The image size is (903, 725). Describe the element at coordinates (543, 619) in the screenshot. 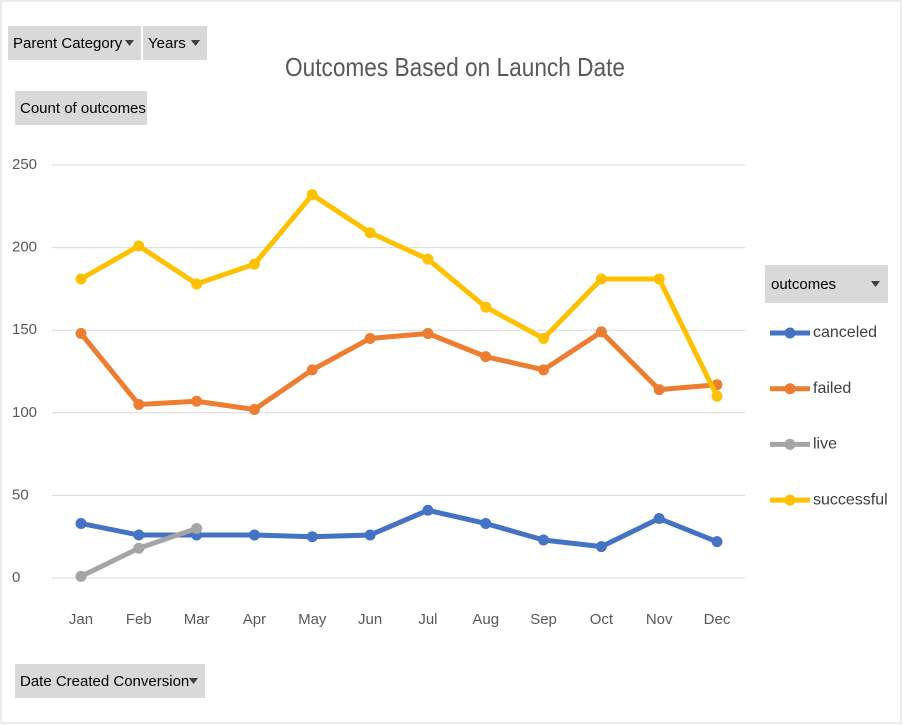

I see `x-tick-label: Sep` at that location.